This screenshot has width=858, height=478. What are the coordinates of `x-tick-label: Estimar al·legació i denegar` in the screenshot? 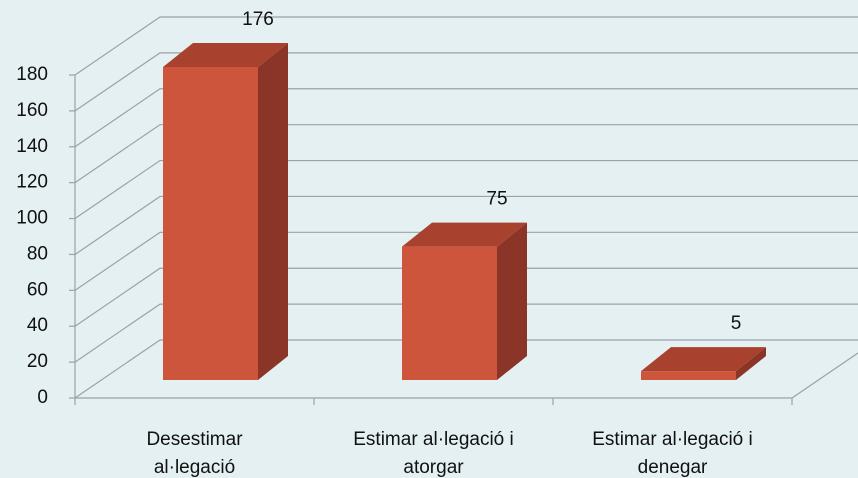 It's located at (672, 453).